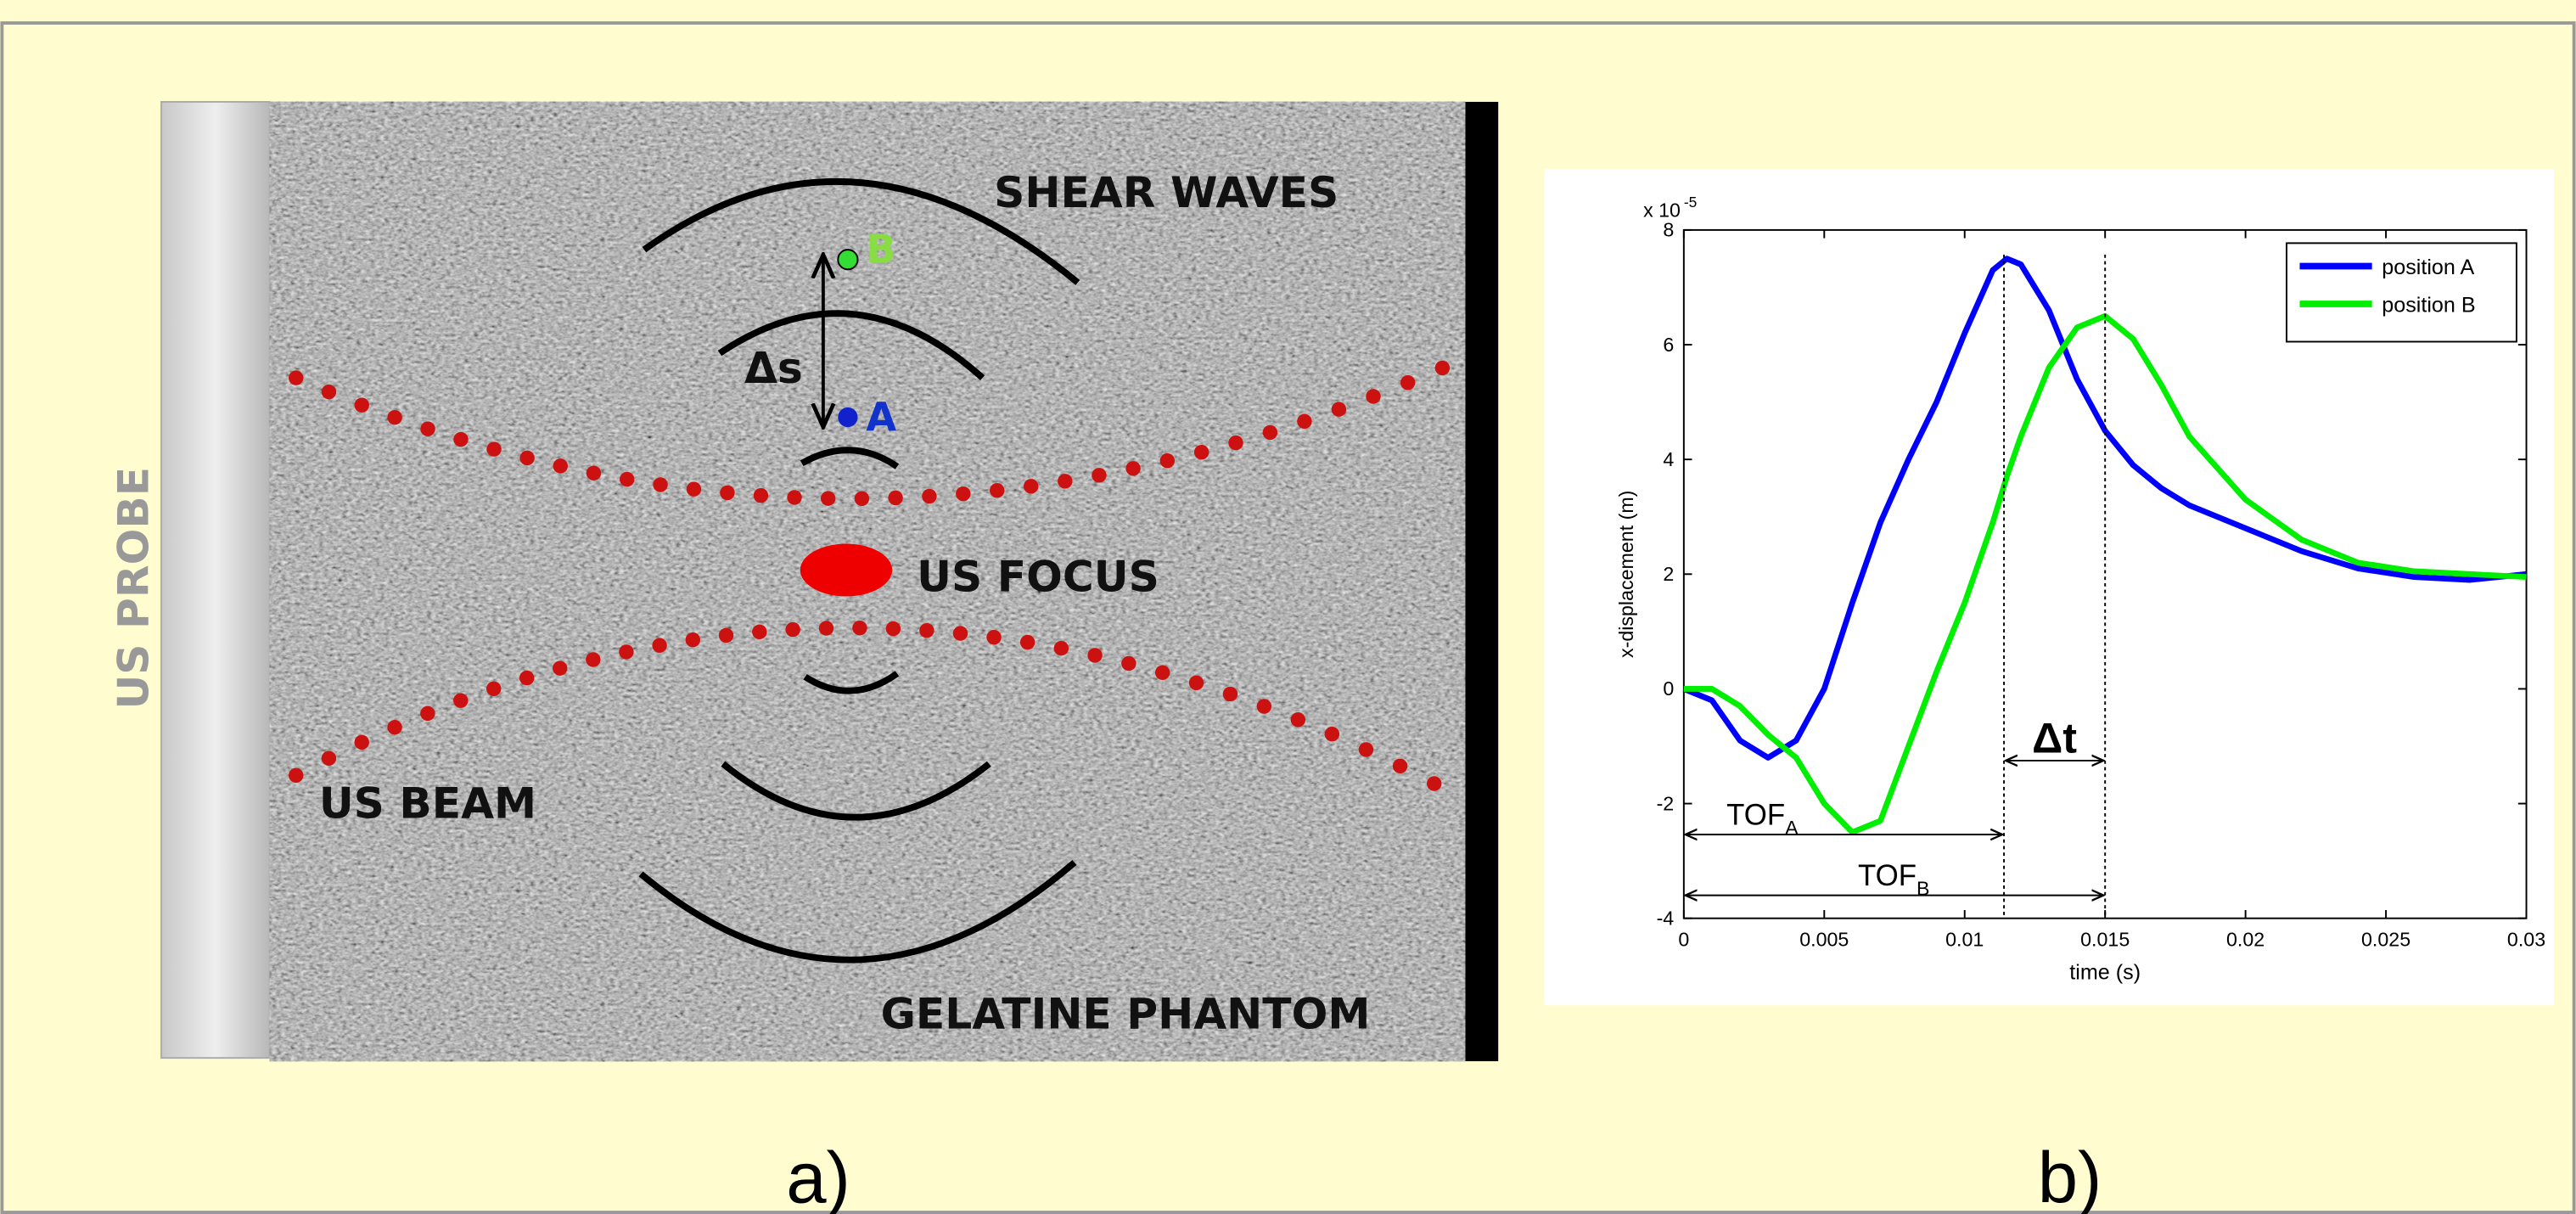  I want to click on x-tick-label: 0.015, so click(2105, 940).